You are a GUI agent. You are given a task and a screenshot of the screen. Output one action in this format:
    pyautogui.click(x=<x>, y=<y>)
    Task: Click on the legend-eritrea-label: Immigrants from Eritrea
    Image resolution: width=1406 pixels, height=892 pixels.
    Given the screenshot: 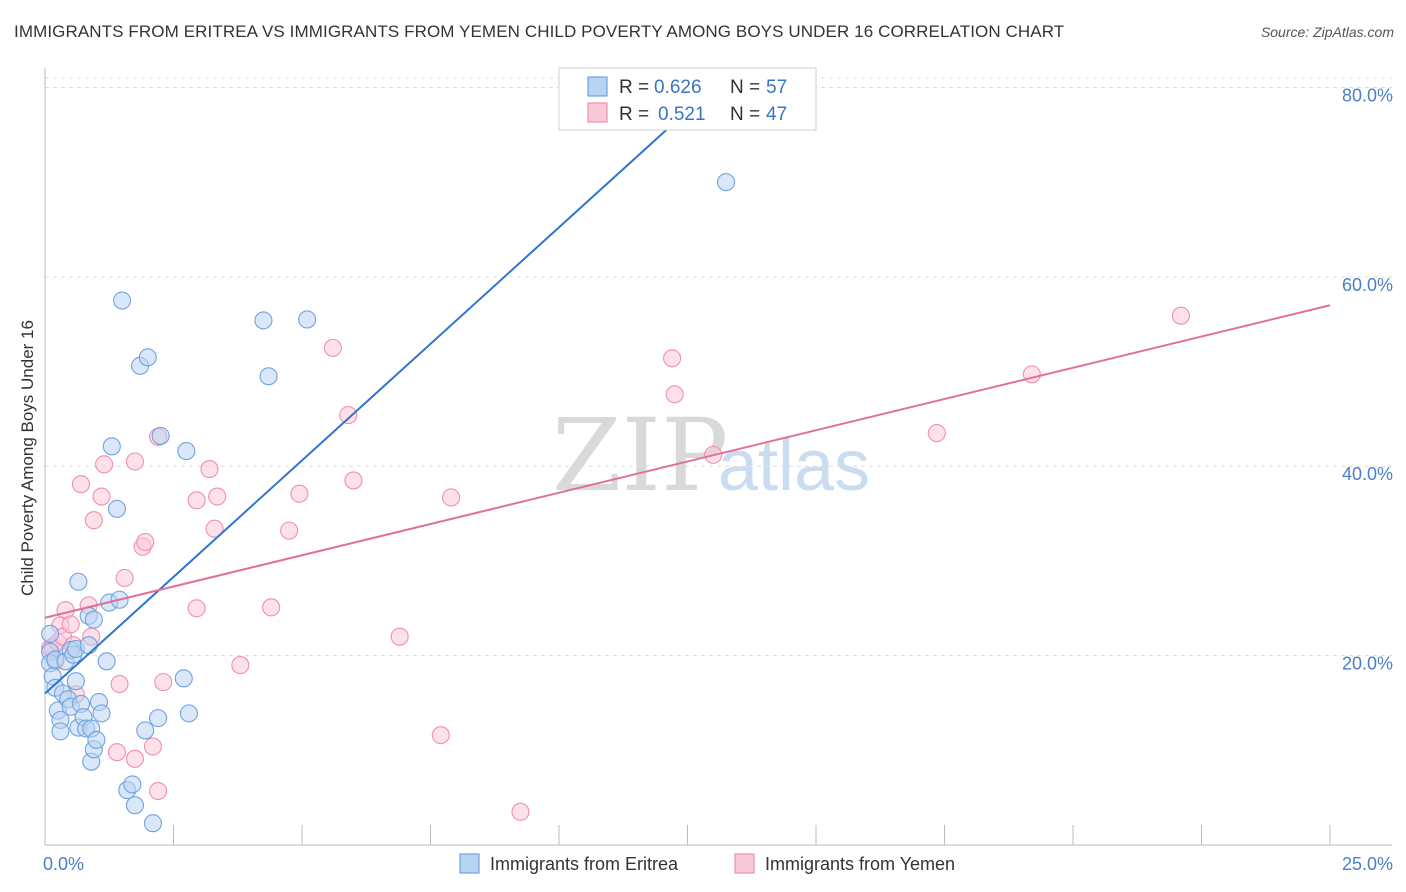 What is the action you would take?
    pyautogui.click(x=584, y=864)
    